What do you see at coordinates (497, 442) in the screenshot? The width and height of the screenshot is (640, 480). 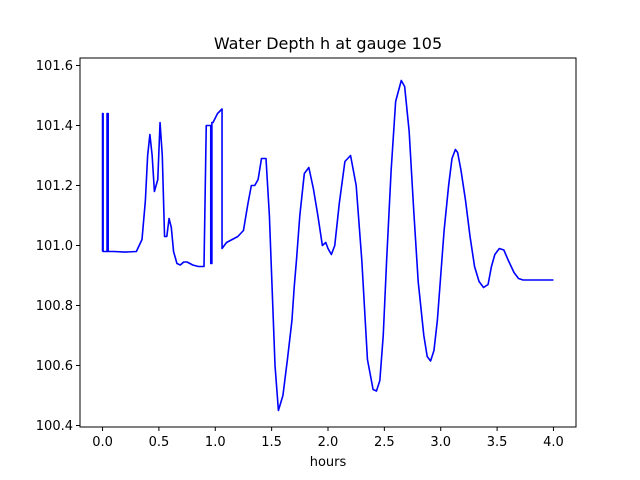 I see `x-tick-label: 3.5` at bounding box center [497, 442].